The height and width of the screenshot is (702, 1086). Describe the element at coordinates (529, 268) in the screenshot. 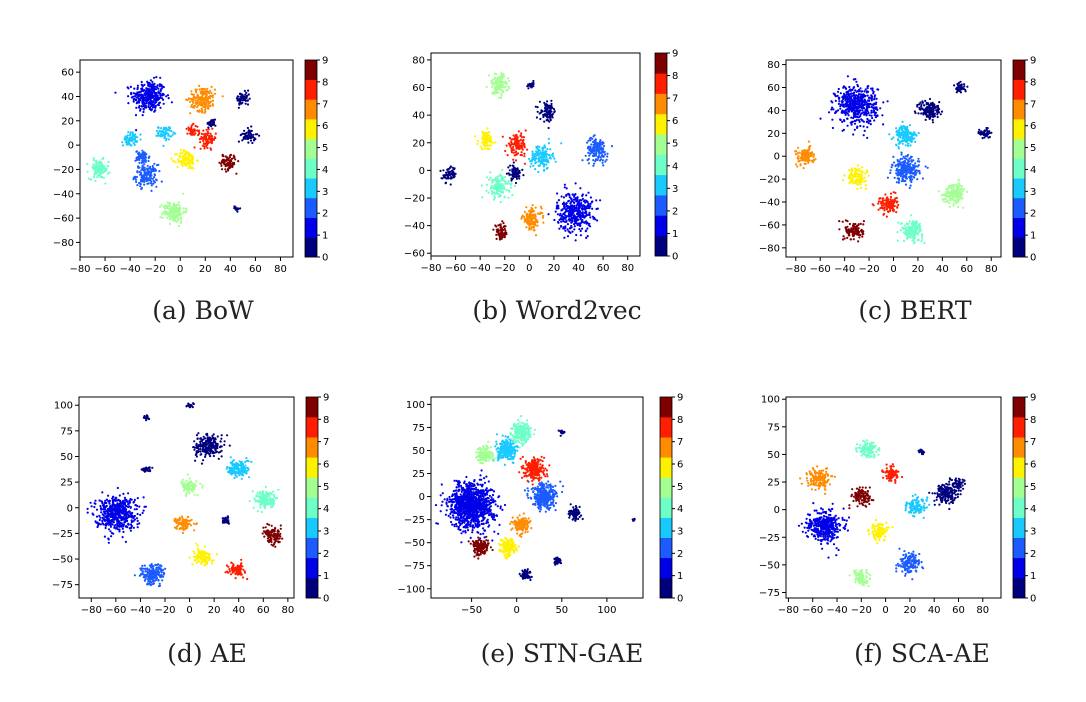

I see `x-tick-label: 0` at that location.